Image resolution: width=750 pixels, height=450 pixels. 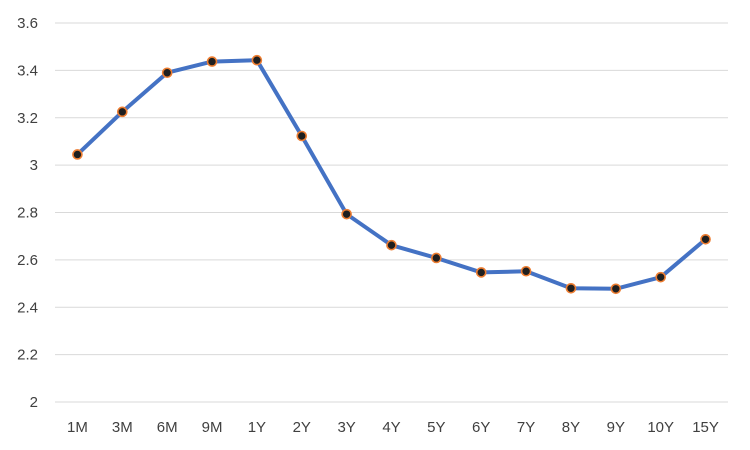 I want to click on x-tick-label: 2Y, so click(x=302, y=427).